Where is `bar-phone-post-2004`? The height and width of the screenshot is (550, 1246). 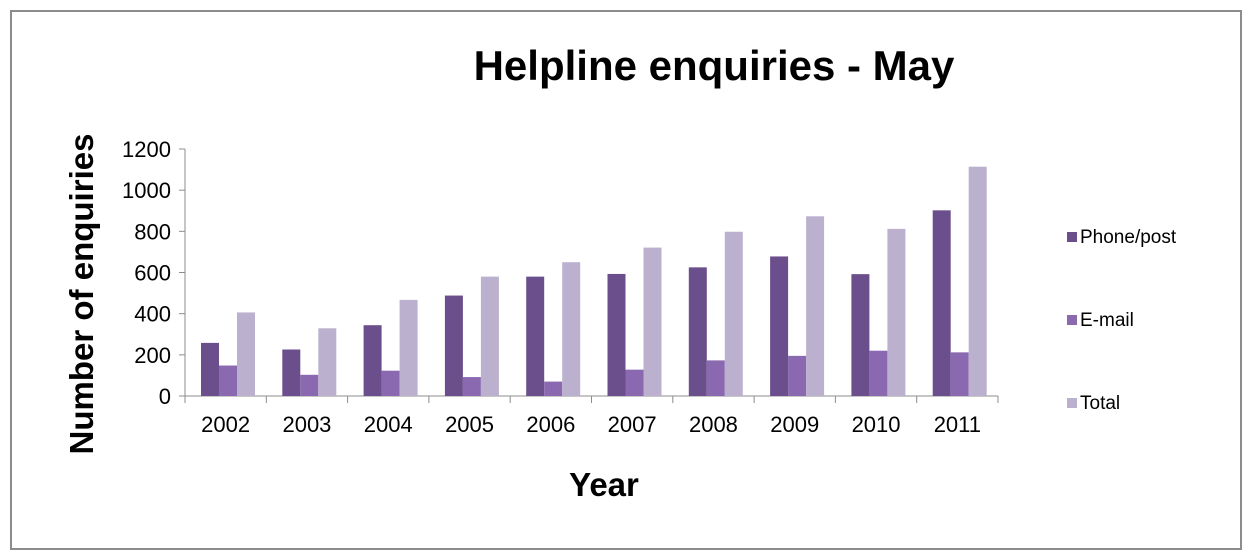 bar-phone-post-2004 is located at coordinates (372, 360).